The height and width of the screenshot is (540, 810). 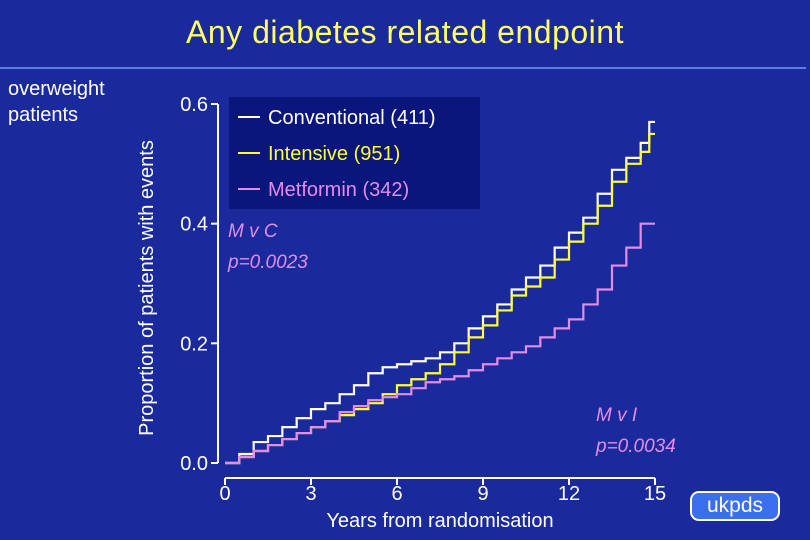 I want to click on y-tick-label: 0.2, so click(x=194, y=344).